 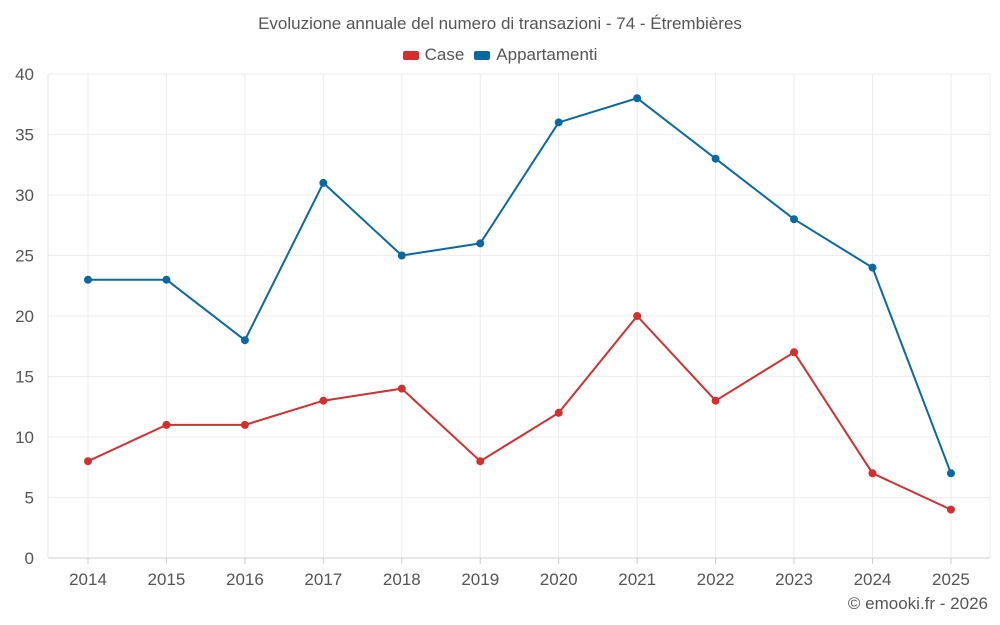 What do you see at coordinates (402, 579) in the screenshot?
I see `x-tick-label: 2018` at bounding box center [402, 579].